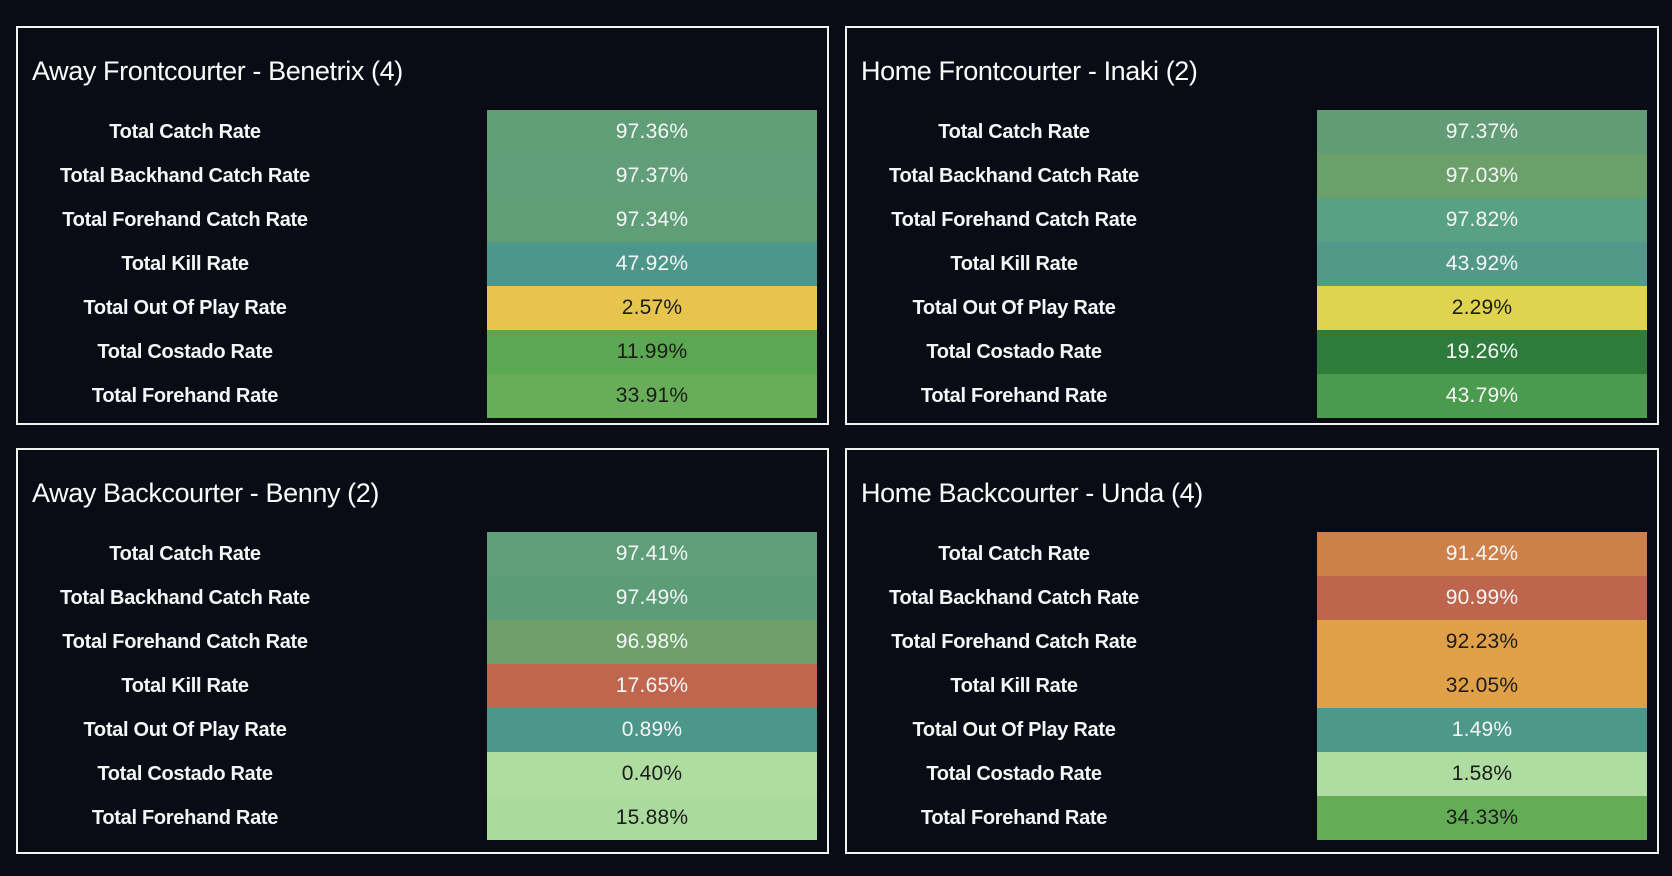  Describe the element at coordinates (422, 774) in the screenshot. I see `table-row: Total Costado Rate 0.40%` at that location.